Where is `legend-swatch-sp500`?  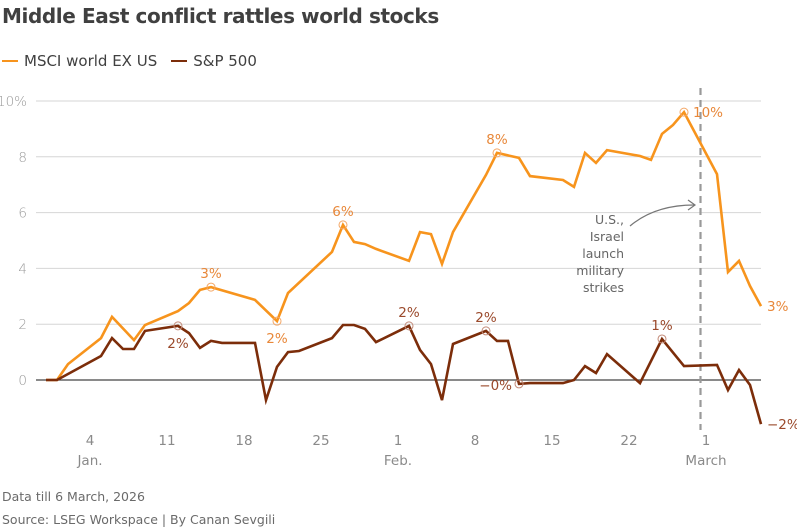
legend-swatch-sp500 is located at coordinates (179, 61).